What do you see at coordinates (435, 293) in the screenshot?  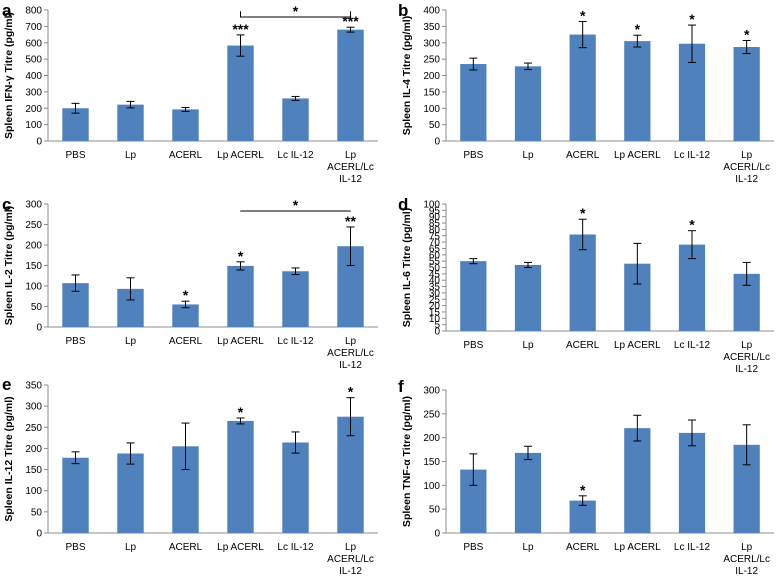 I see `y-tick-label: 30` at bounding box center [435, 293].